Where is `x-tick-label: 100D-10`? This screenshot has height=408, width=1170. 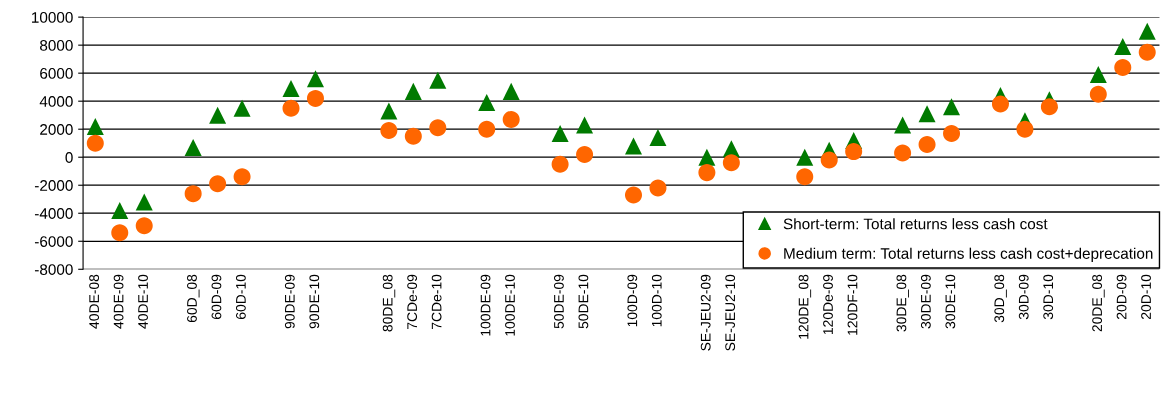 x-tick-label: 100D-10 is located at coordinates (656, 300).